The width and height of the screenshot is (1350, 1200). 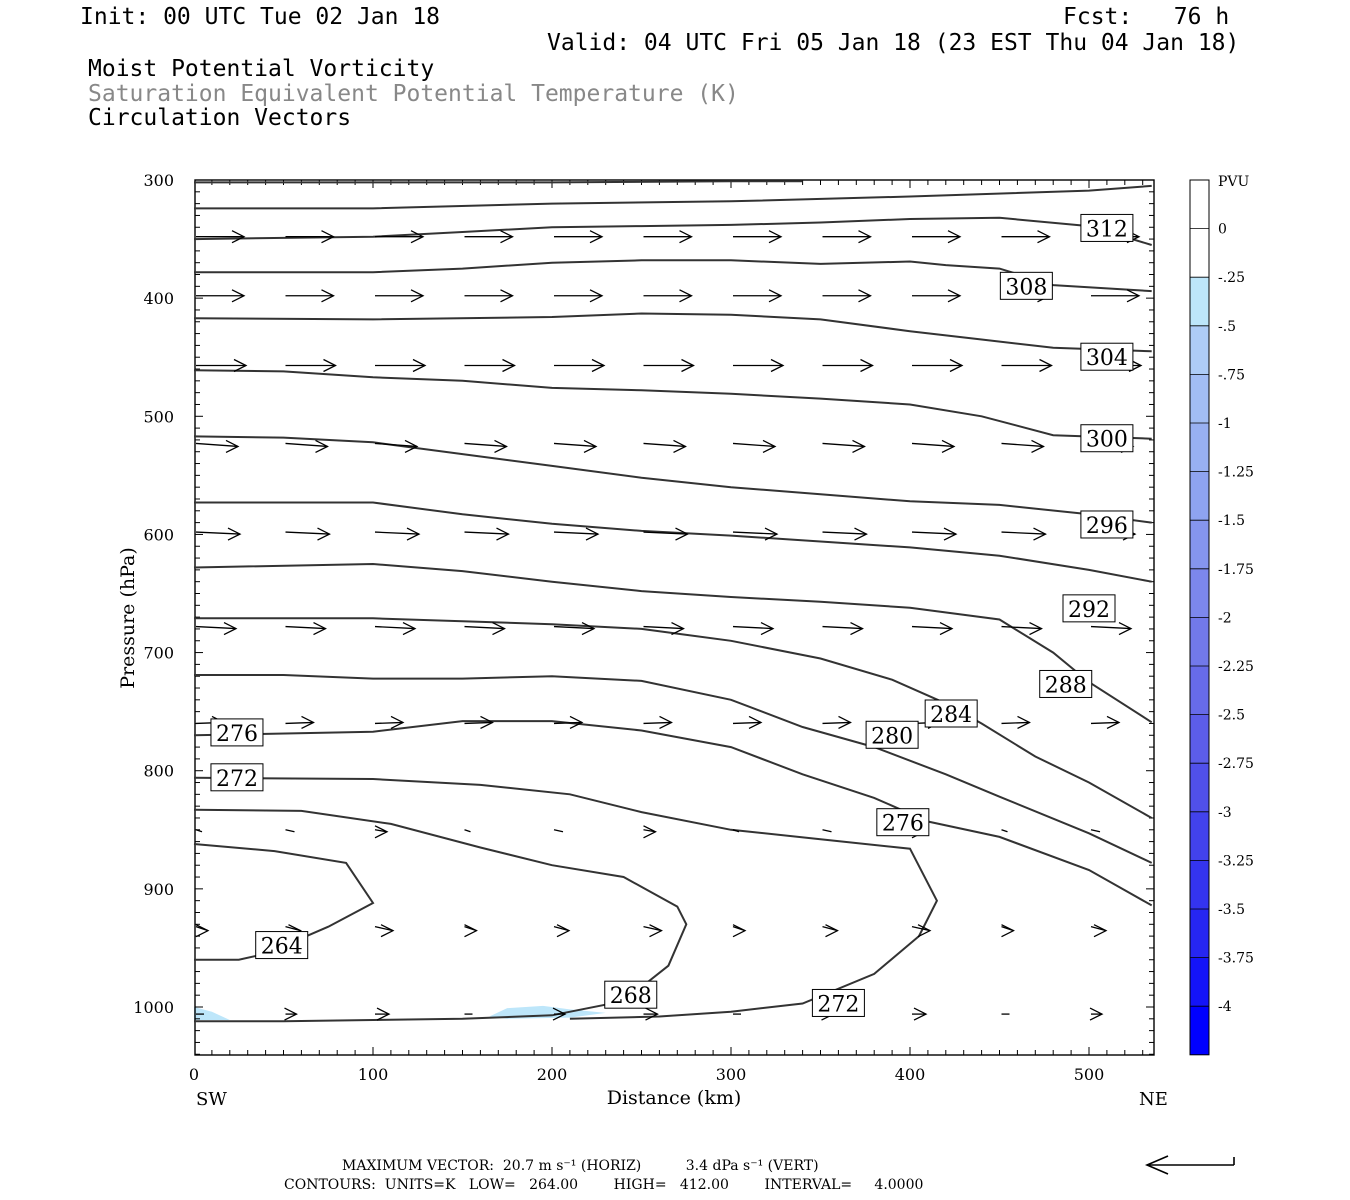 I want to click on contour-label: 272, so click(x=838, y=1004).